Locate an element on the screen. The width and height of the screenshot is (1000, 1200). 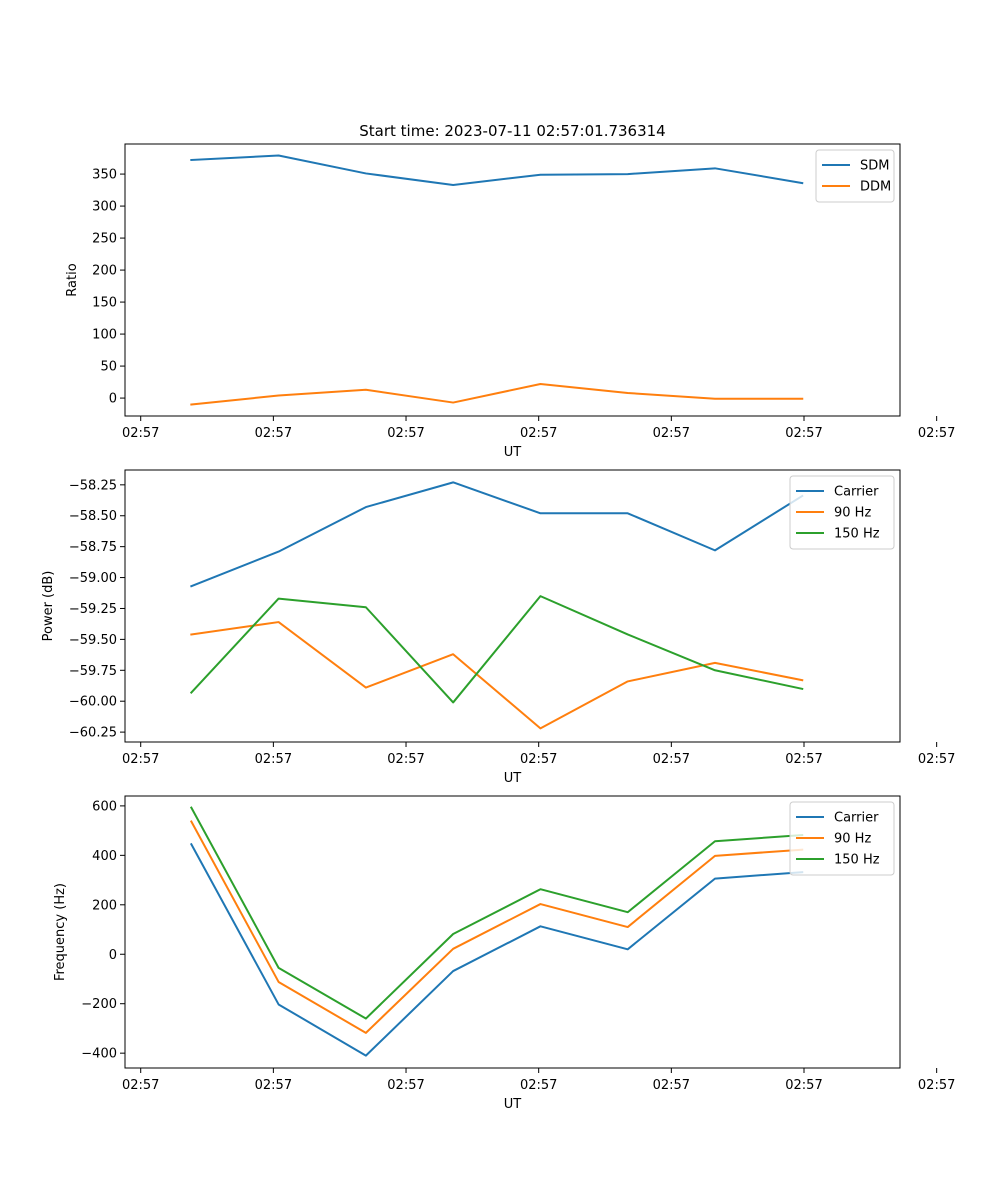
y-tick-label: −59.50 is located at coordinates (93, 640).